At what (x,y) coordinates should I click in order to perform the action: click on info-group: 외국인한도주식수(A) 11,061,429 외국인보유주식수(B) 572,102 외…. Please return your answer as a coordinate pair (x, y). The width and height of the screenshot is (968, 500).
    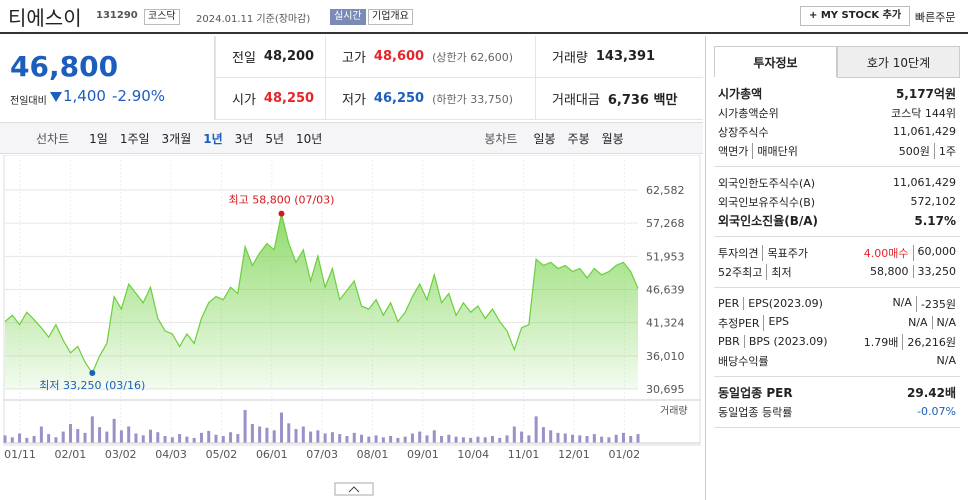
    Looking at the image, I should click on (837, 202).